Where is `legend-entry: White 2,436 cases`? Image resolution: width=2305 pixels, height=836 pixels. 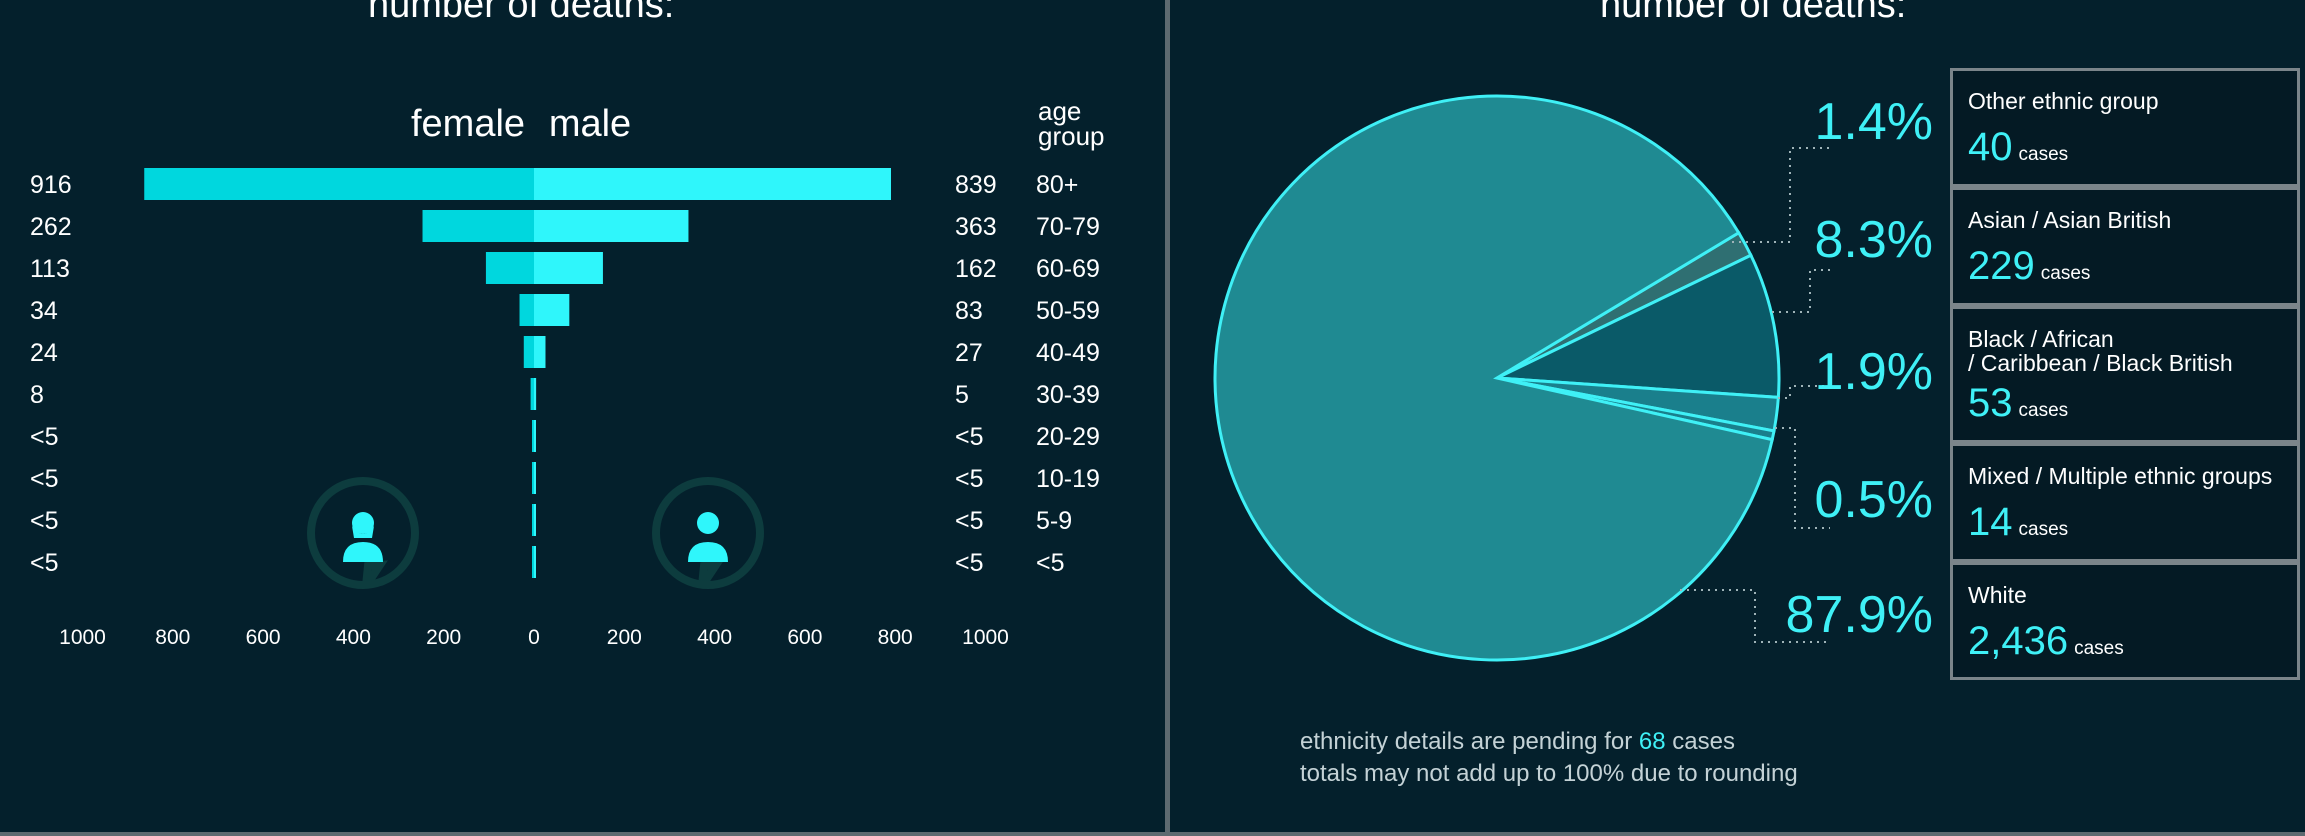
legend-entry: White 2,436 cases is located at coordinates (2125, 621).